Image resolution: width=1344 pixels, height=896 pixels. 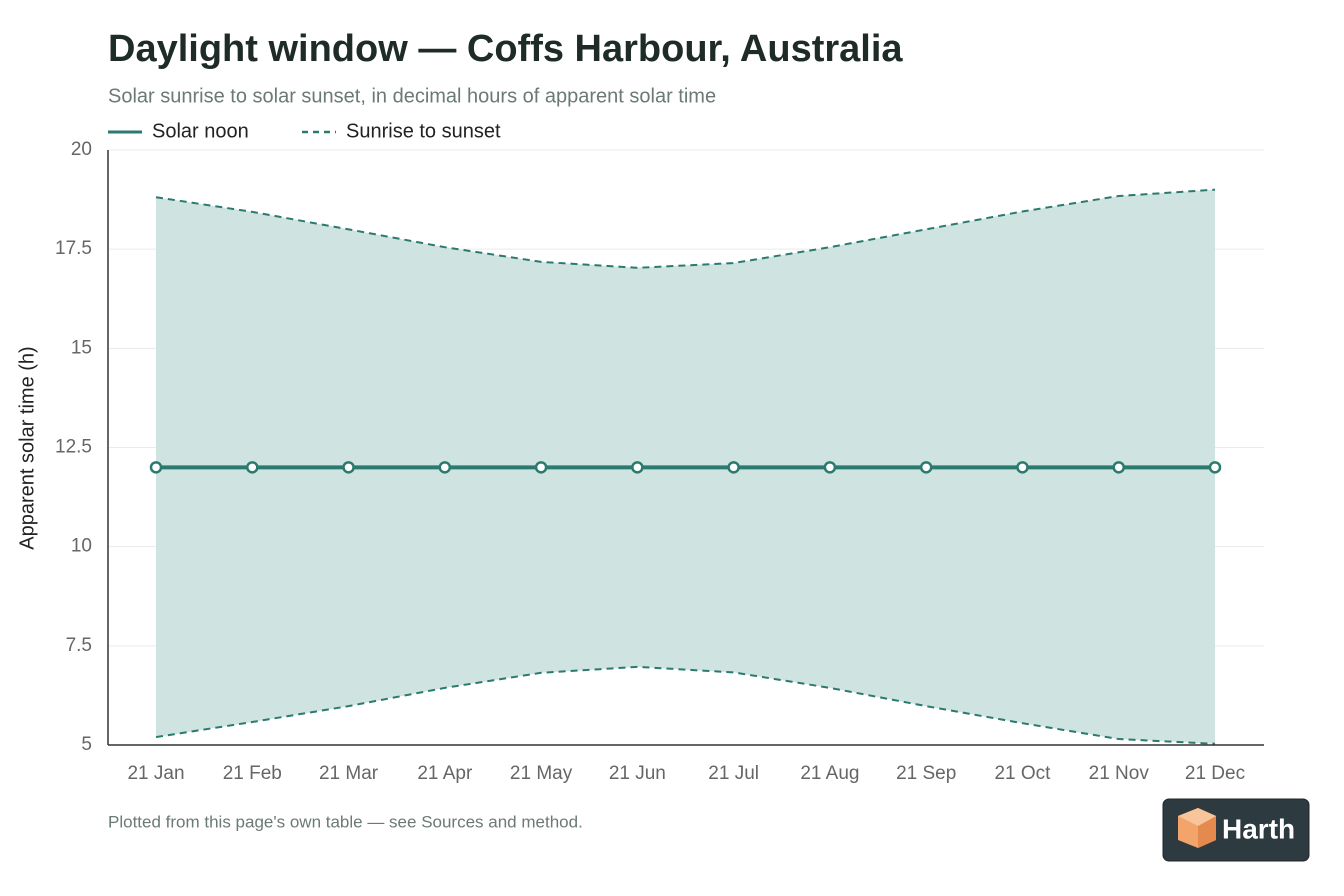 I want to click on y-tick-label: 10, so click(x=81, y=546).